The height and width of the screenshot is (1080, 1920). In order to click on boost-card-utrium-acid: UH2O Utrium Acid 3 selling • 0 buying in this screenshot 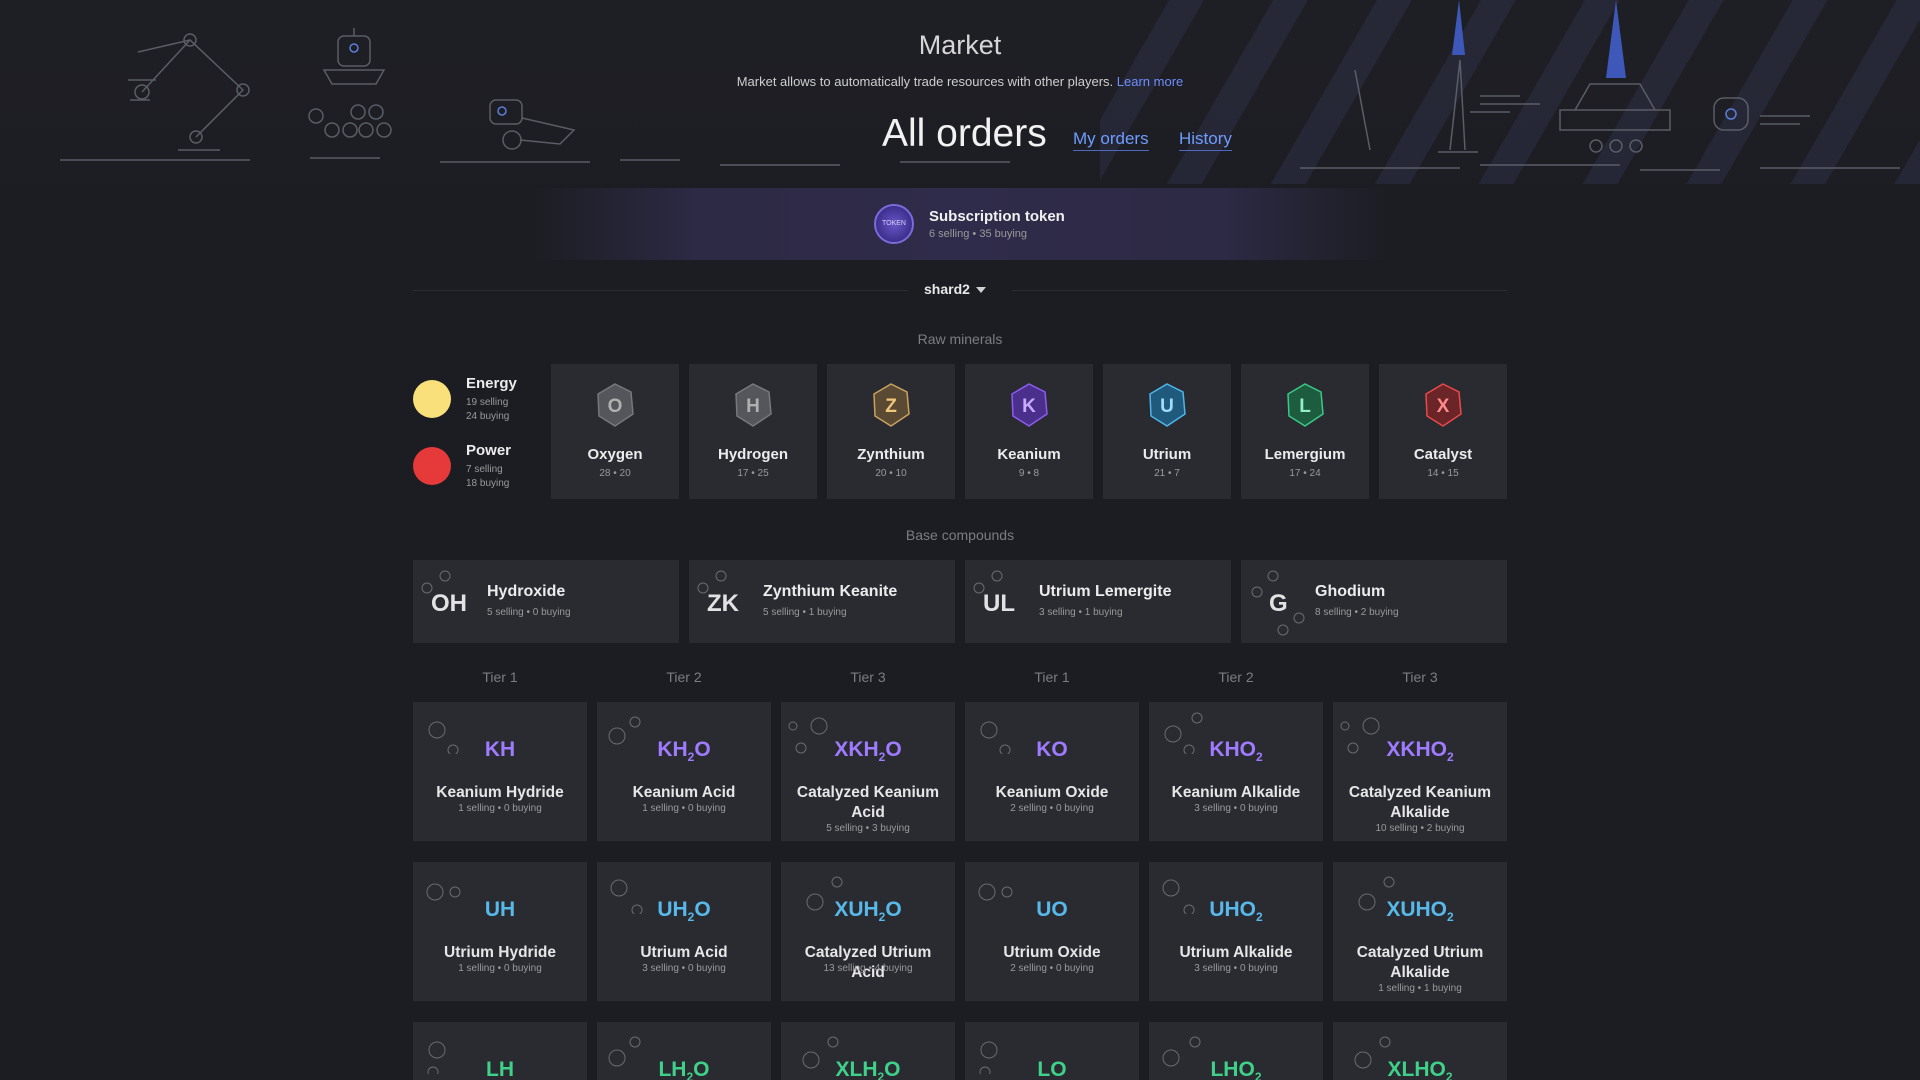, I will do `click(684, 931)`.